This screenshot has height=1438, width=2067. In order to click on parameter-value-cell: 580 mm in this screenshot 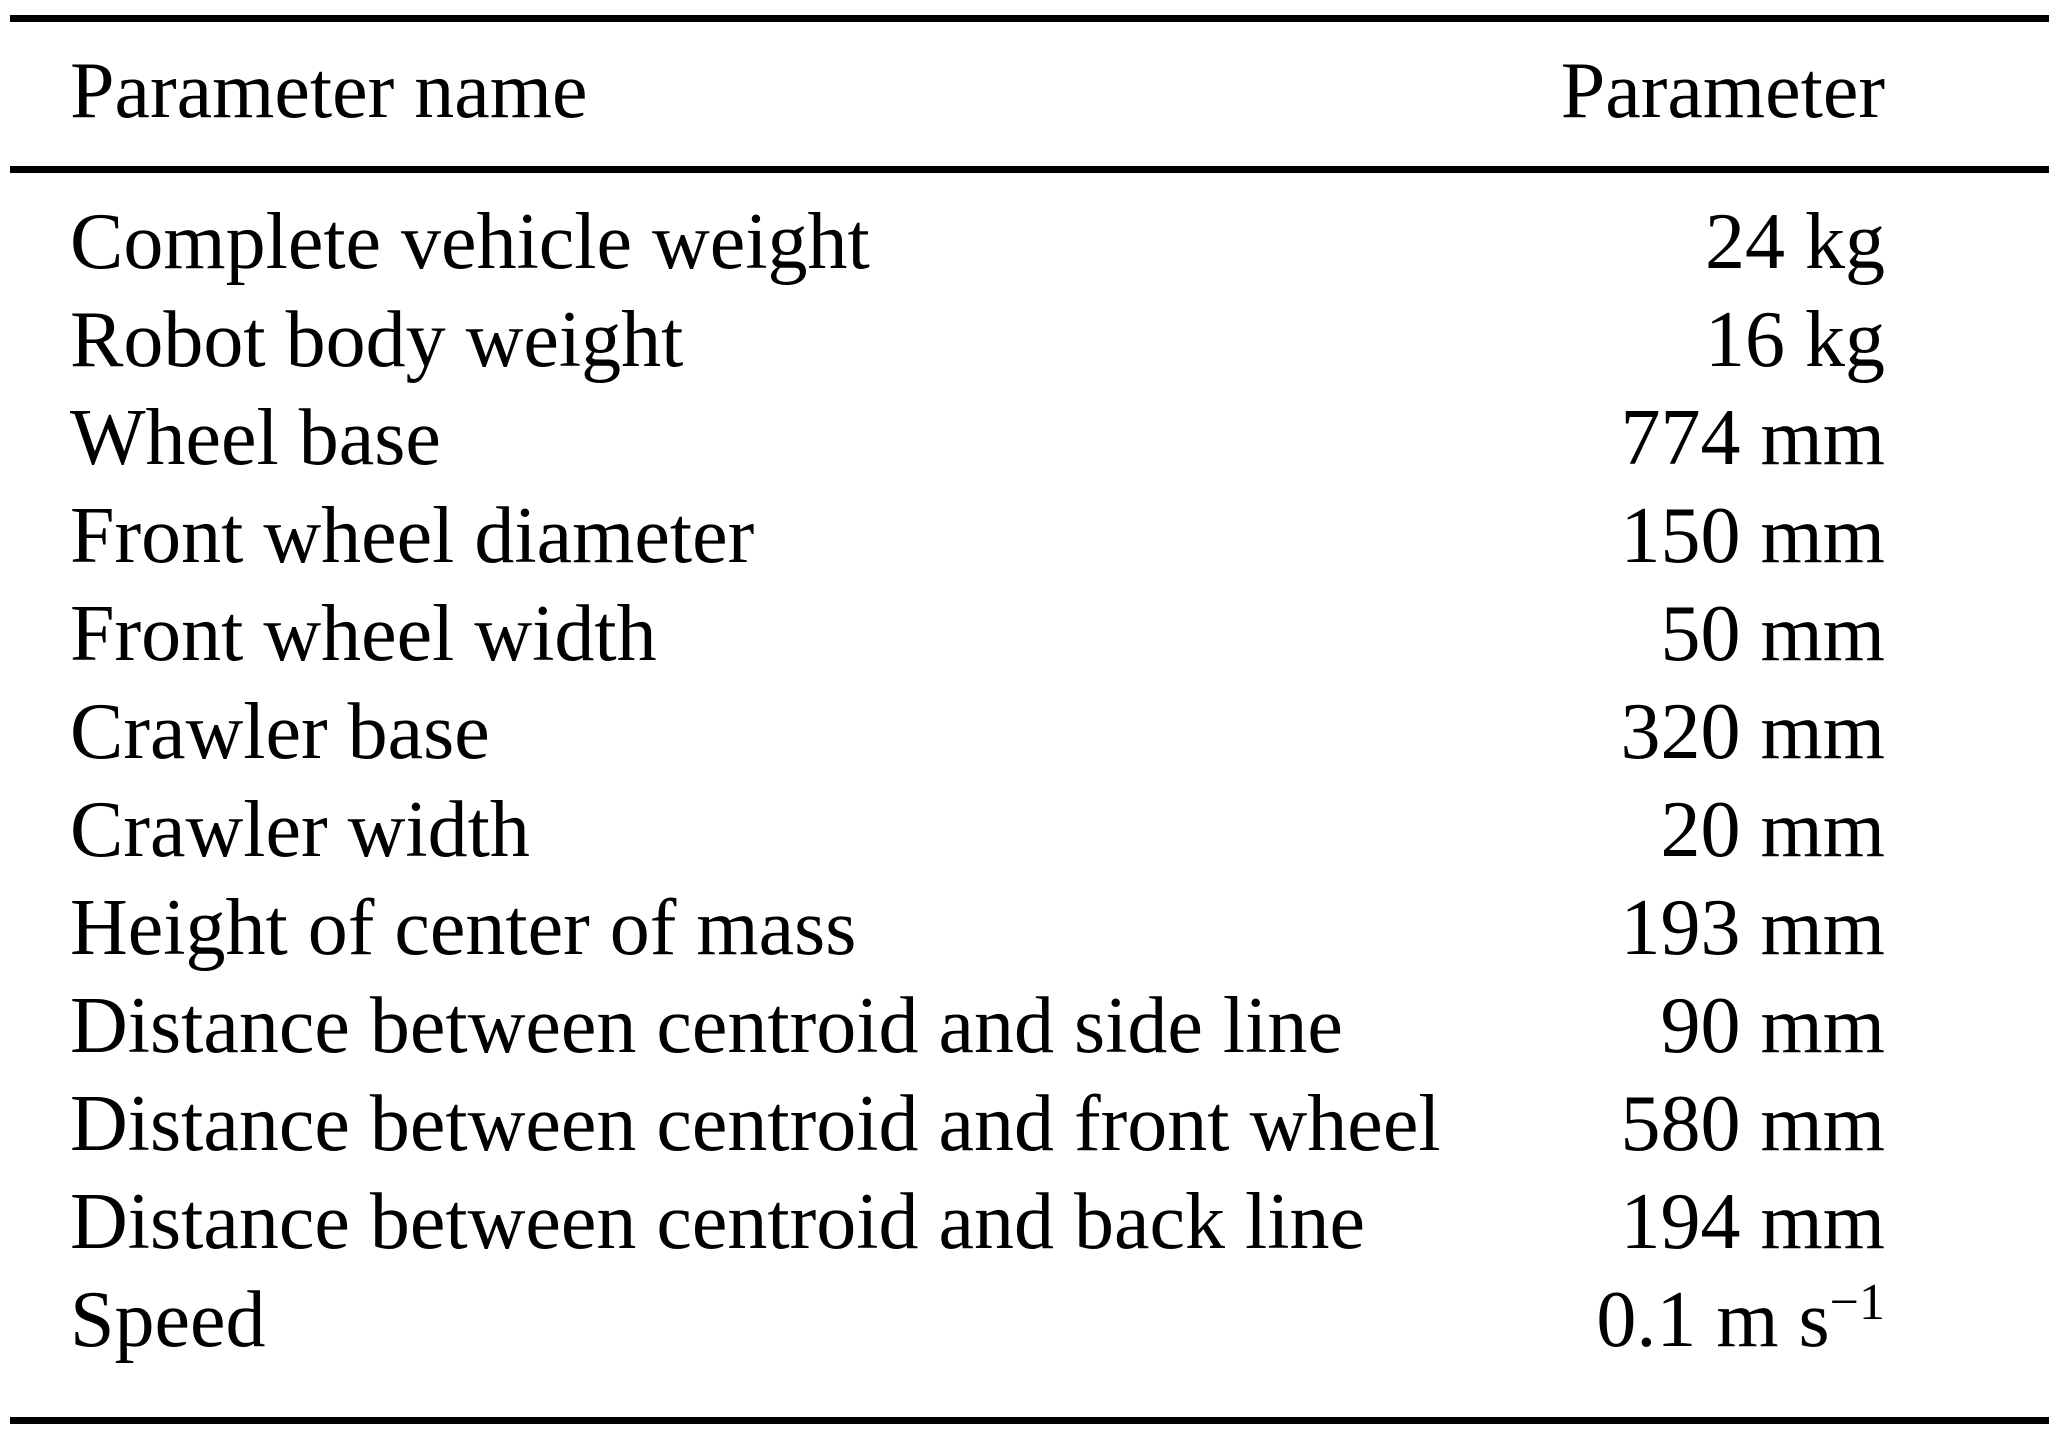, I will do `click(1835, 1124)`.